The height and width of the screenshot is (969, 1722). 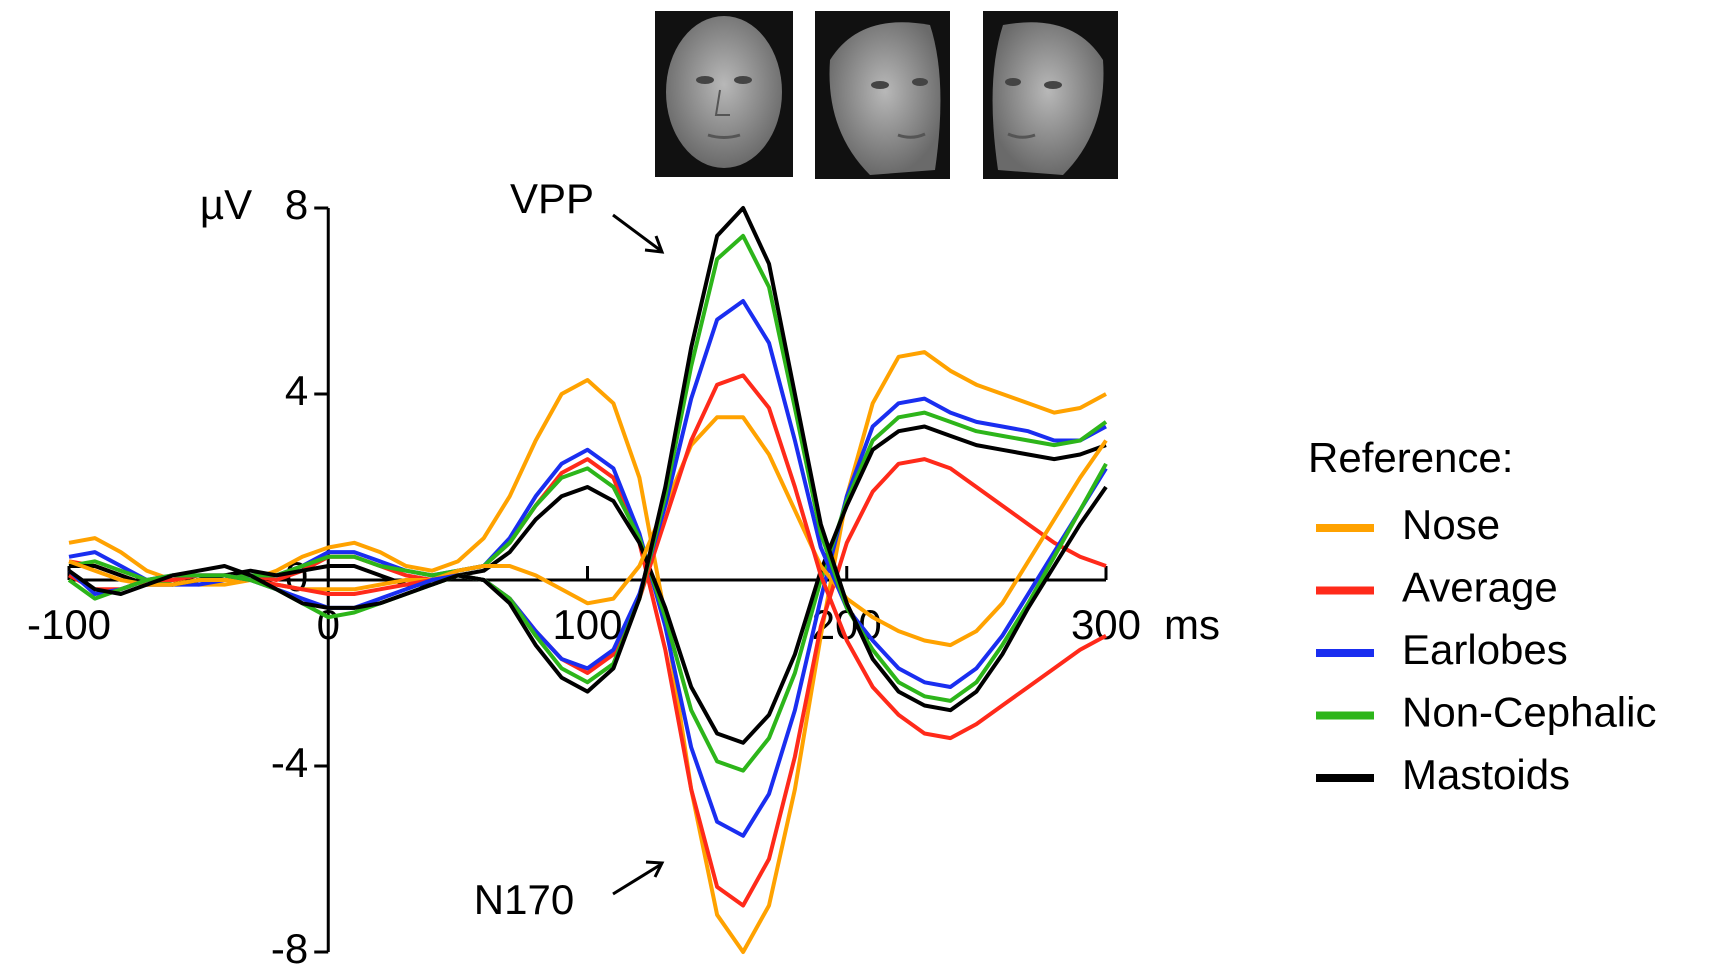 I want to click on annotation-arrows, so click(x=638, y=554).